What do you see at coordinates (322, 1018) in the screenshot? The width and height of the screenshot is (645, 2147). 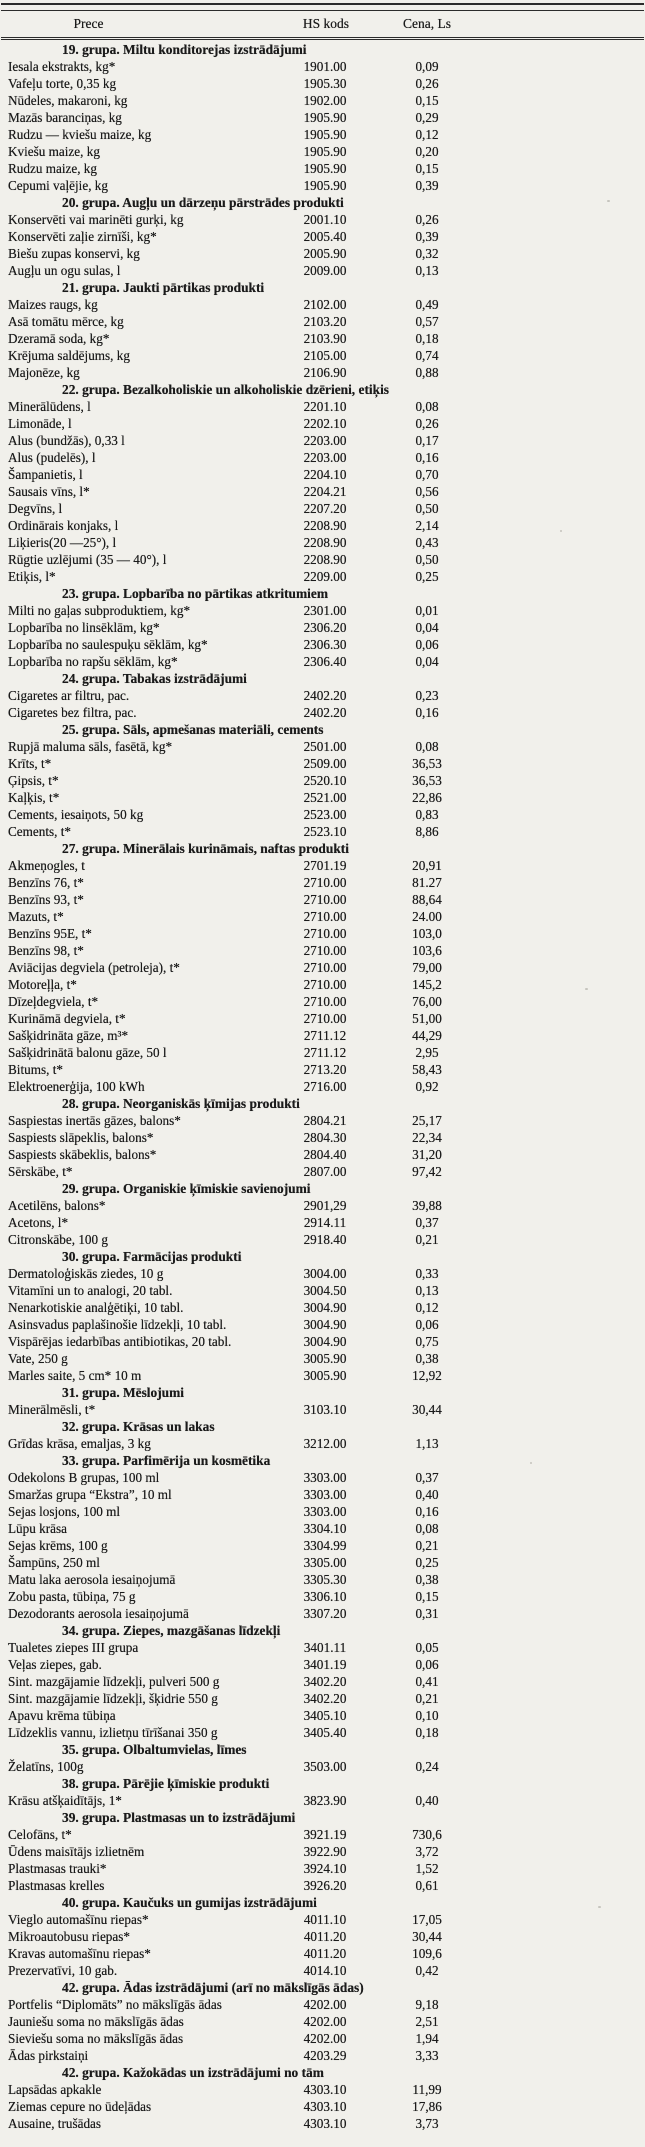 I see `table-row: Kurināmā degviela, t* 2710.00 51,00` at bounding box center [322, 1018].